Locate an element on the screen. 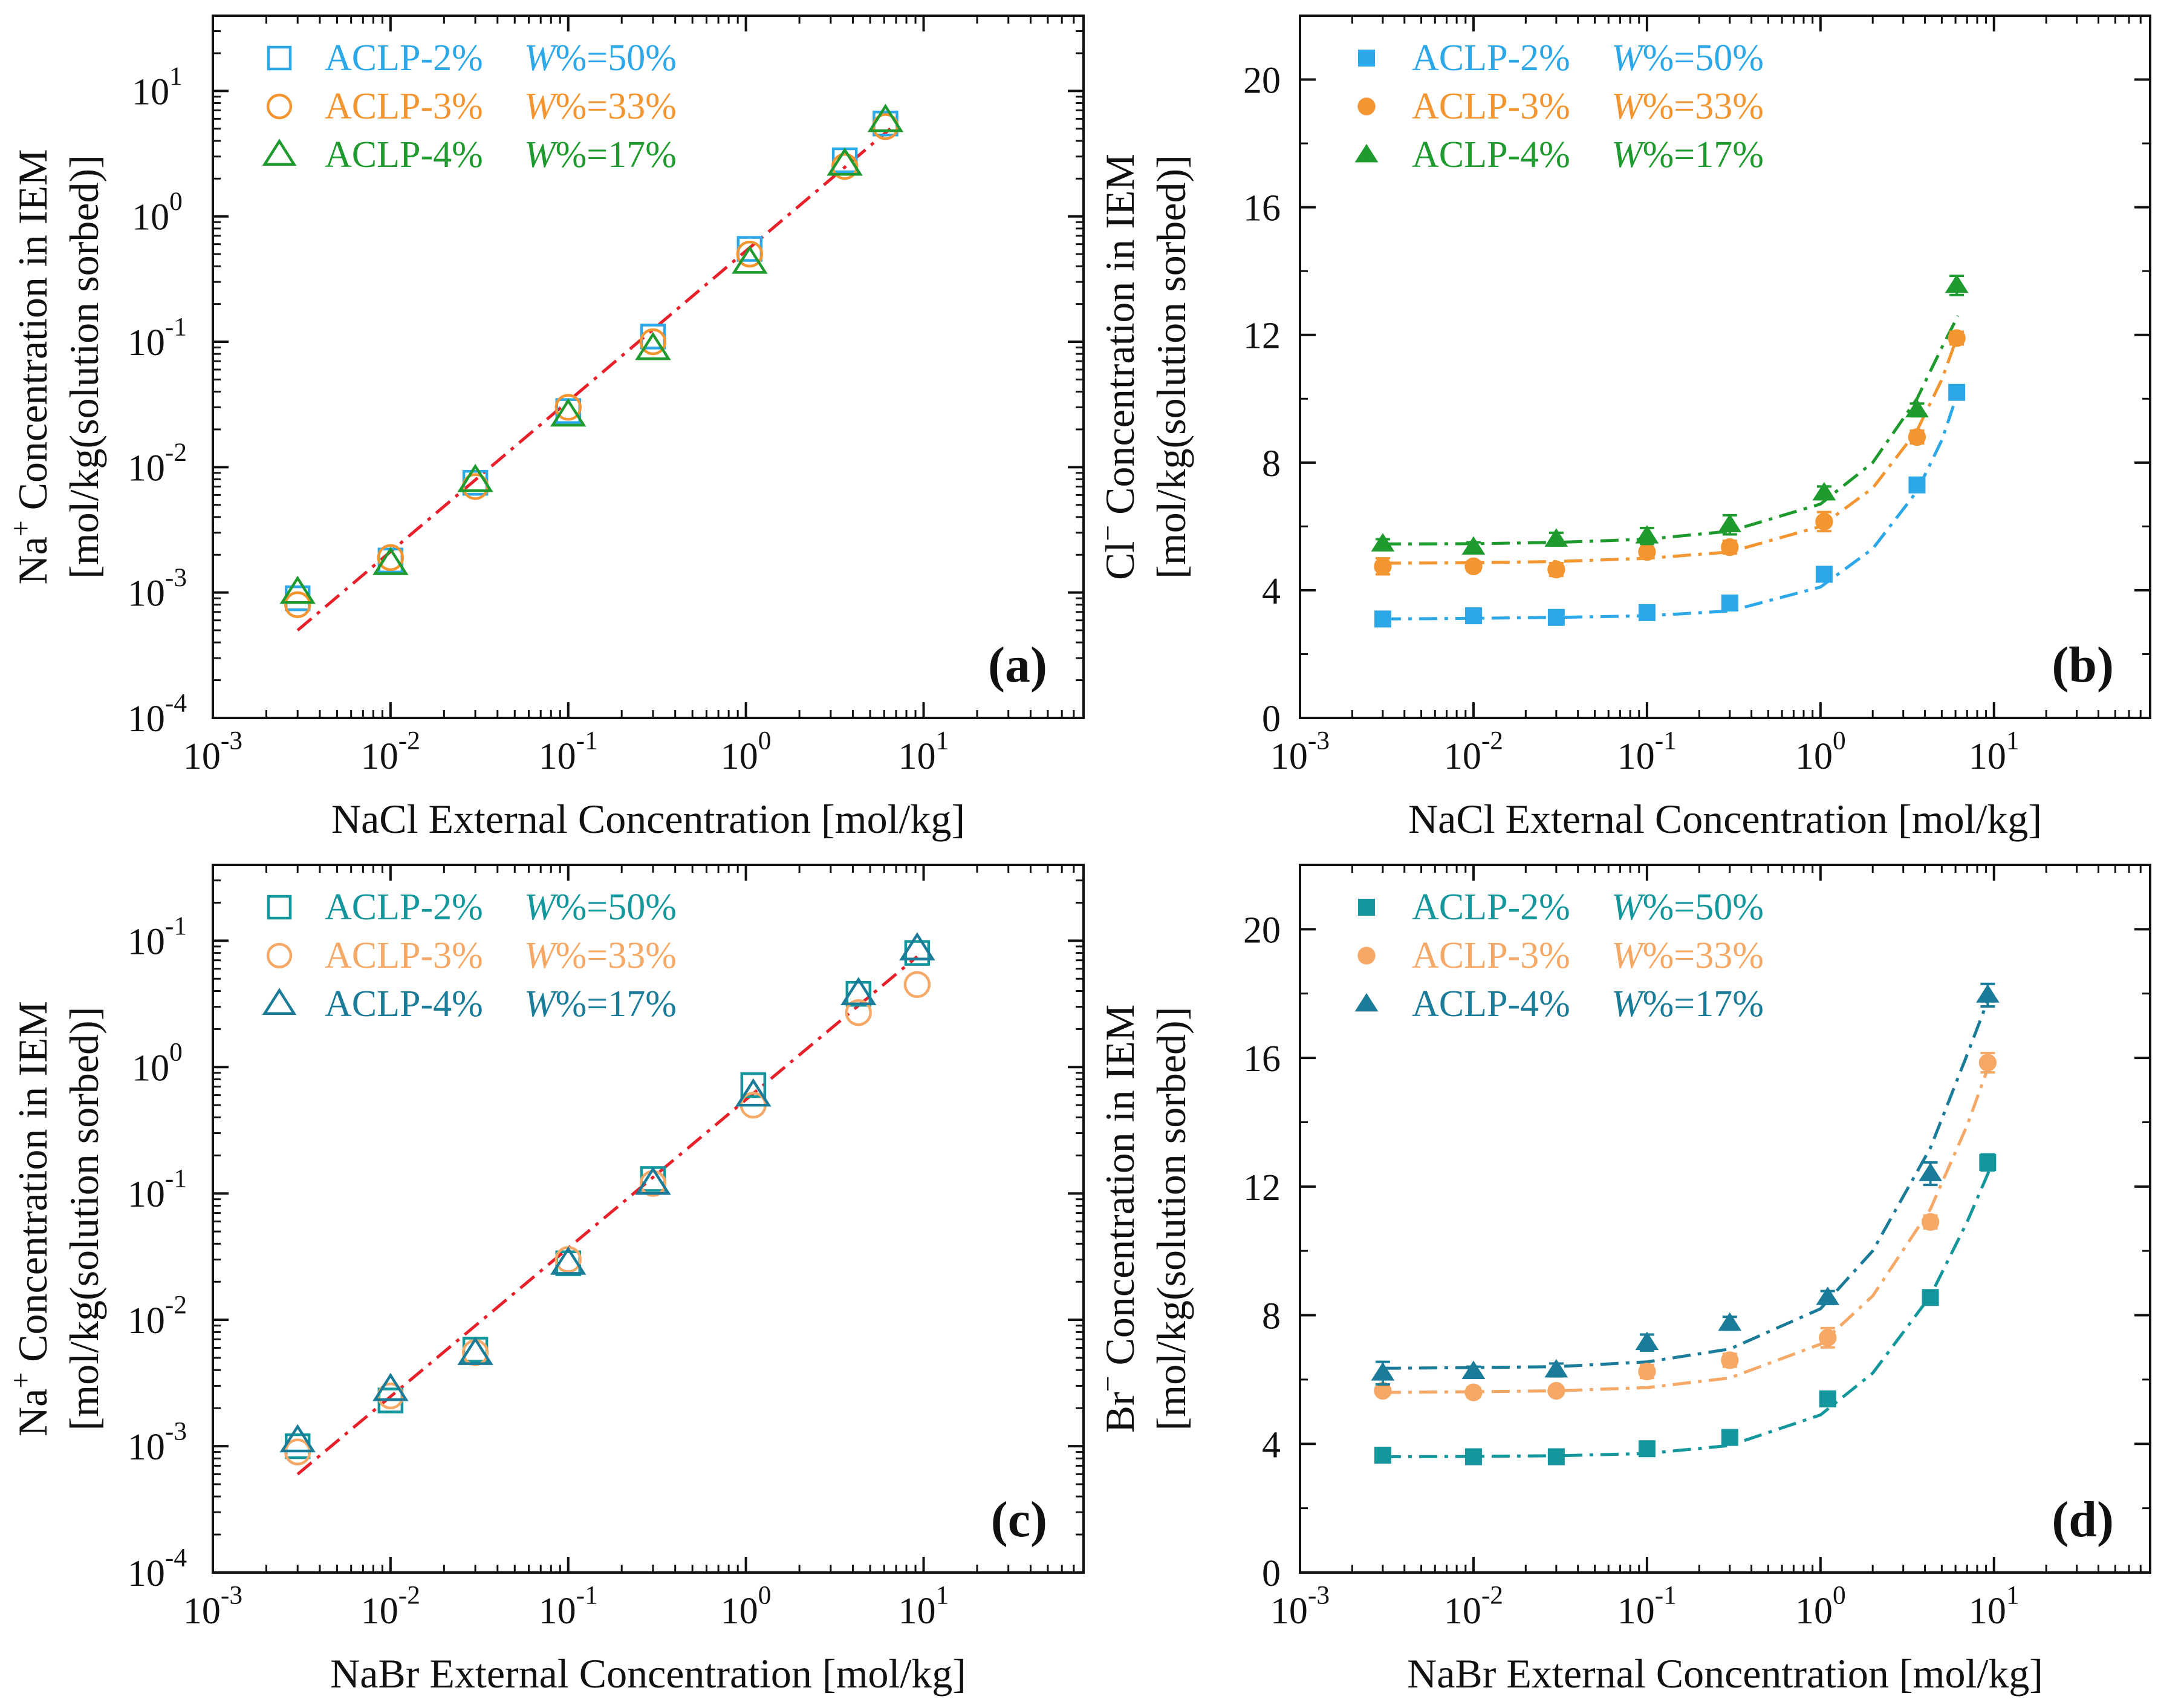 The height and width of the screenshot is (1705, 2184). series-ACLP-3pct is located at coordinates (1685, 1226).